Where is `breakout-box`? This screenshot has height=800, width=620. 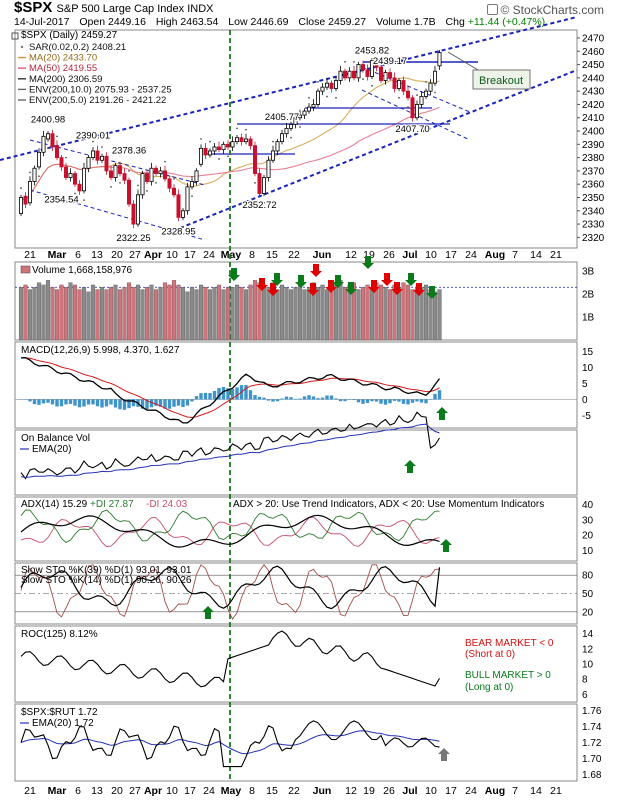
breakout-box is located at coordinates (501, 79).